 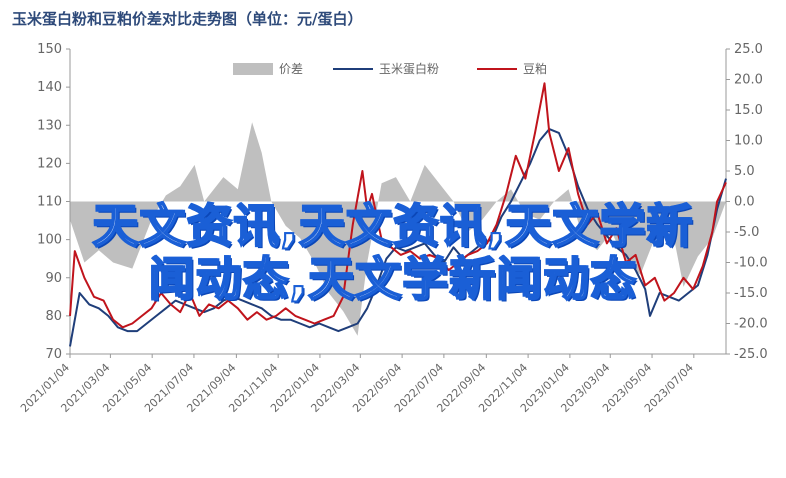 What do you see at coordinates (49, 163) in the screenshot?
I see `y-left-tick-label: 120` at bounding box center [49, 163].